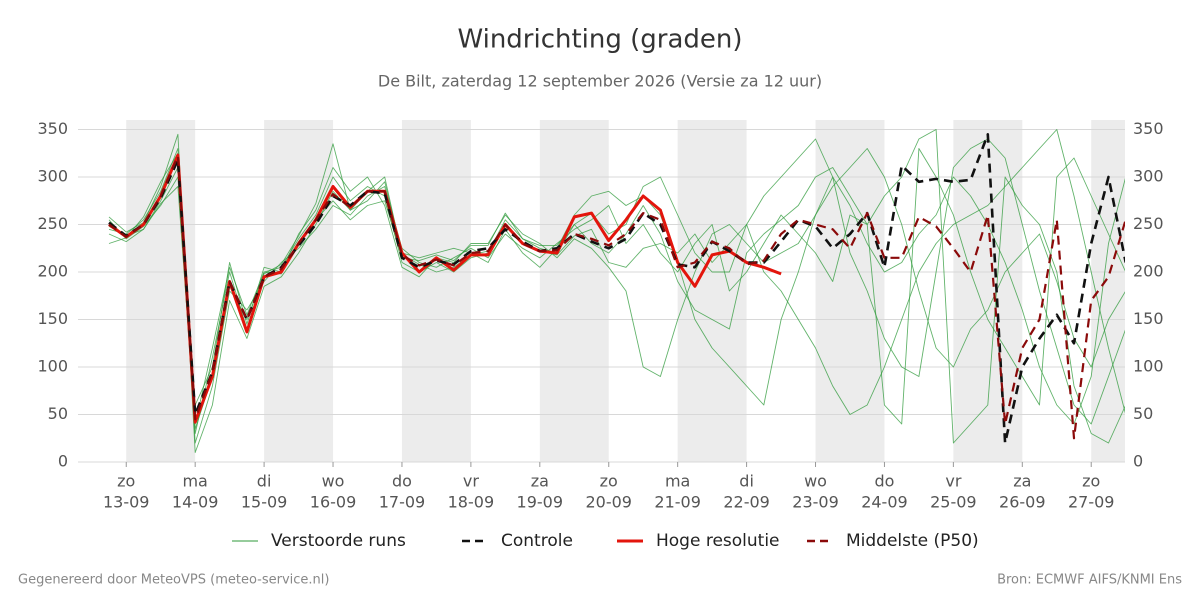 This screenshot has width=1200, height=600. What do you see at coordinates (52, 366) in the screenshot?
I see `y-tick-label: 100` at bounding box center [52, 366].